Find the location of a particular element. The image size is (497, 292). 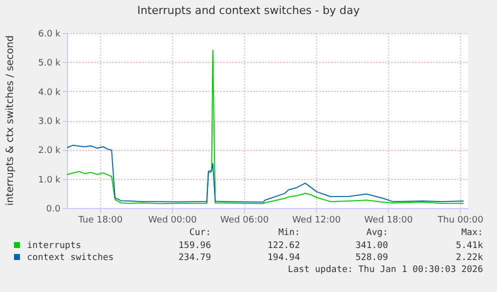

chart-title: Interrupts and context switches - by day is located at coordinates (248, 10).